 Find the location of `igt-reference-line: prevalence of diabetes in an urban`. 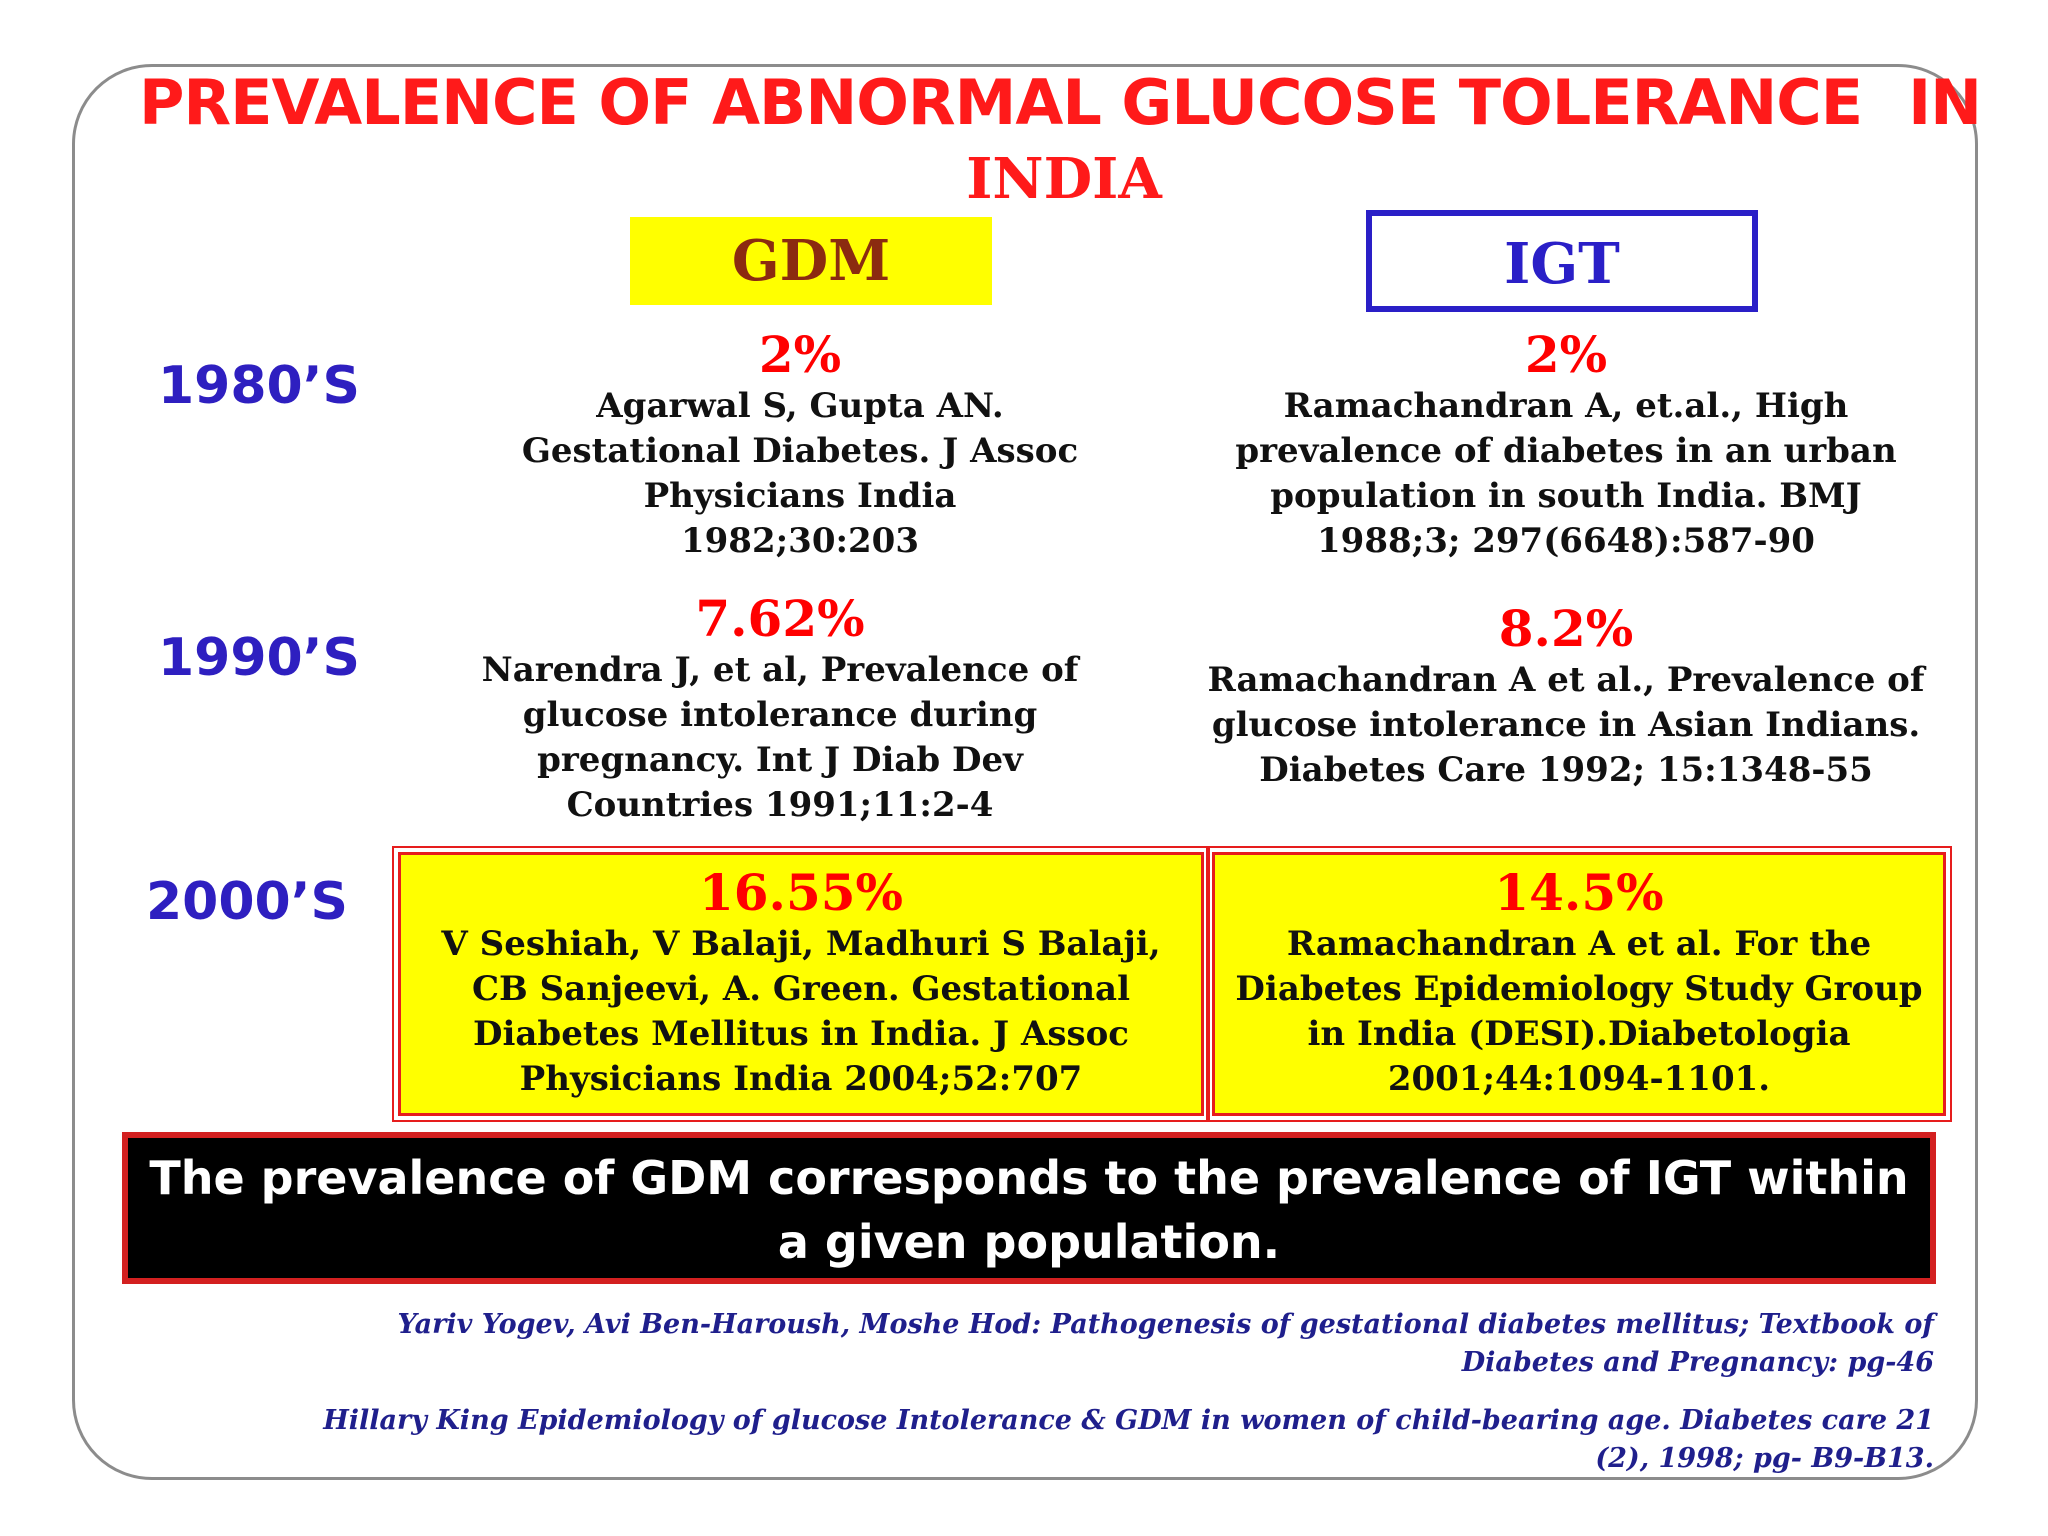

igt-reference-line: prevalence of diabetes in an urban is located at coordinates (1566, 451).